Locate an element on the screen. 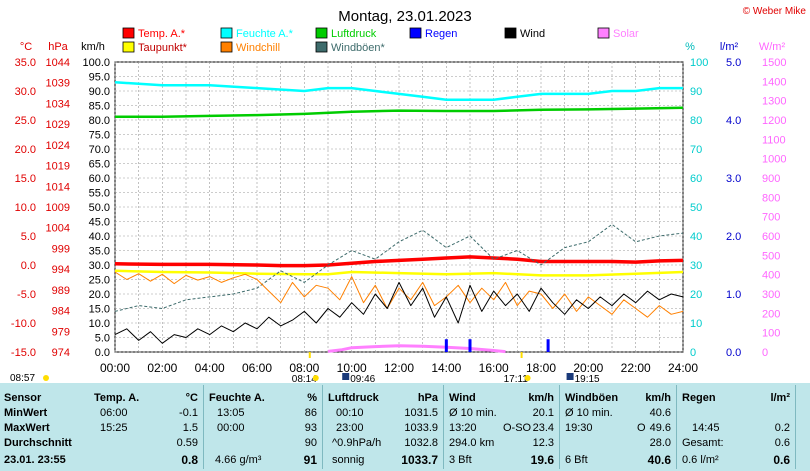 This screenshot has width=810, height=471. press-max-value: 1033.9 is located at coordinates (421, 428).